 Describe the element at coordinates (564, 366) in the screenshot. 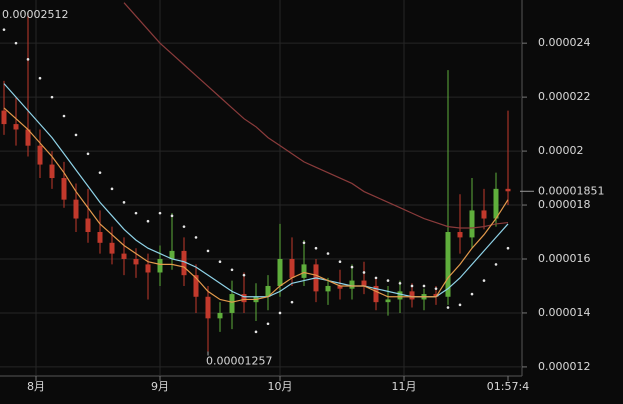

I see `y-tick-label: 0.000012` at that location.